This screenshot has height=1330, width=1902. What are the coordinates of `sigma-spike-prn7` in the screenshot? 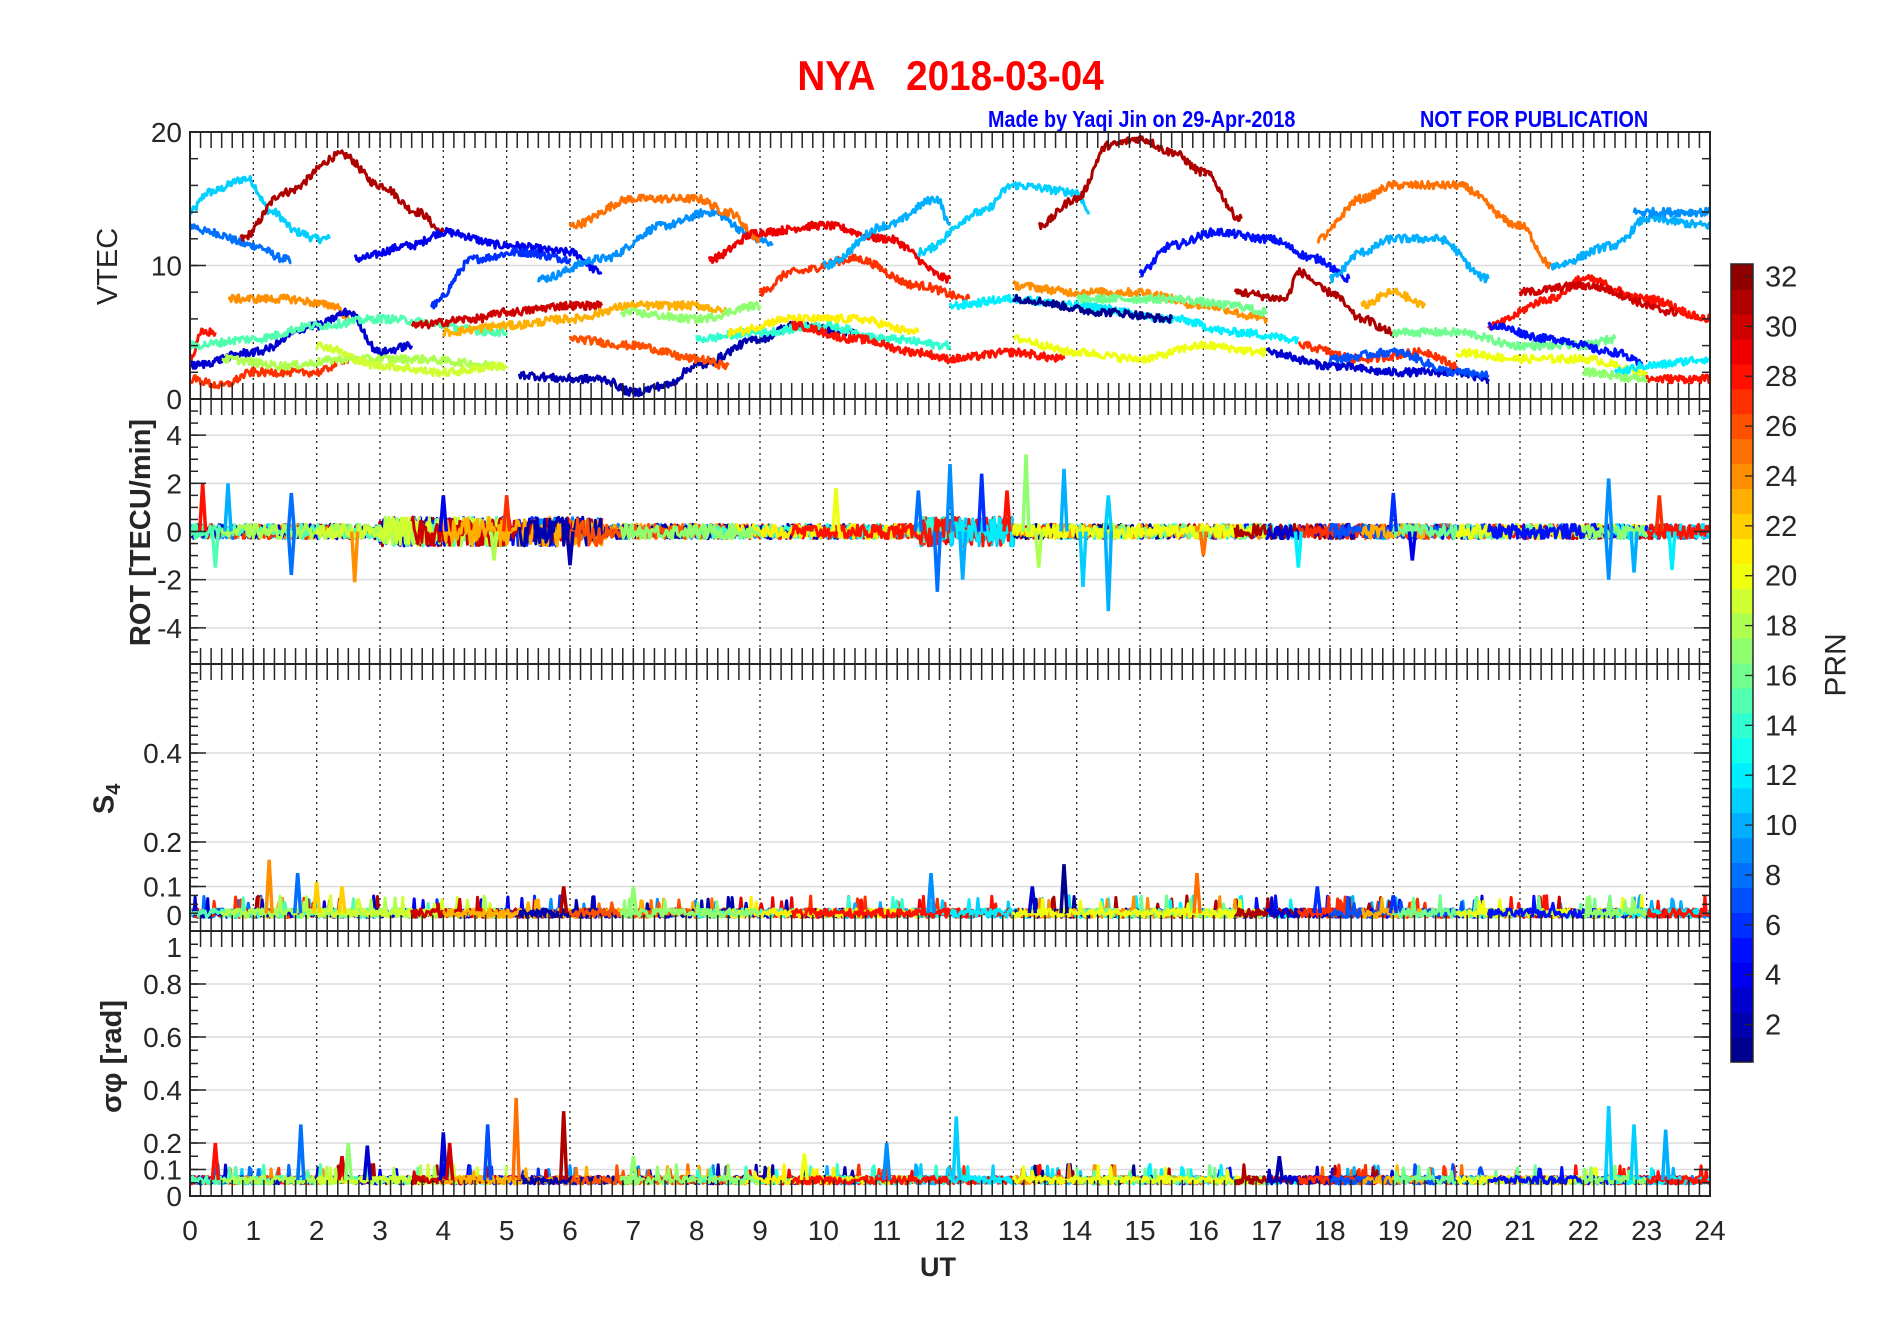 It's located at (487, 1152).